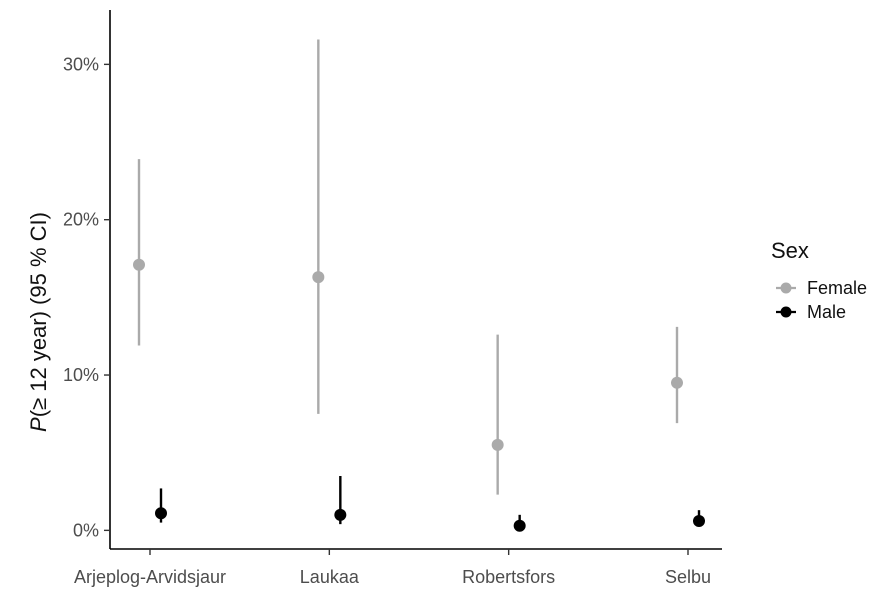 This screenshot has height=593, width=892. I want to click on y-tick-label: 10%, so click(81, 375).